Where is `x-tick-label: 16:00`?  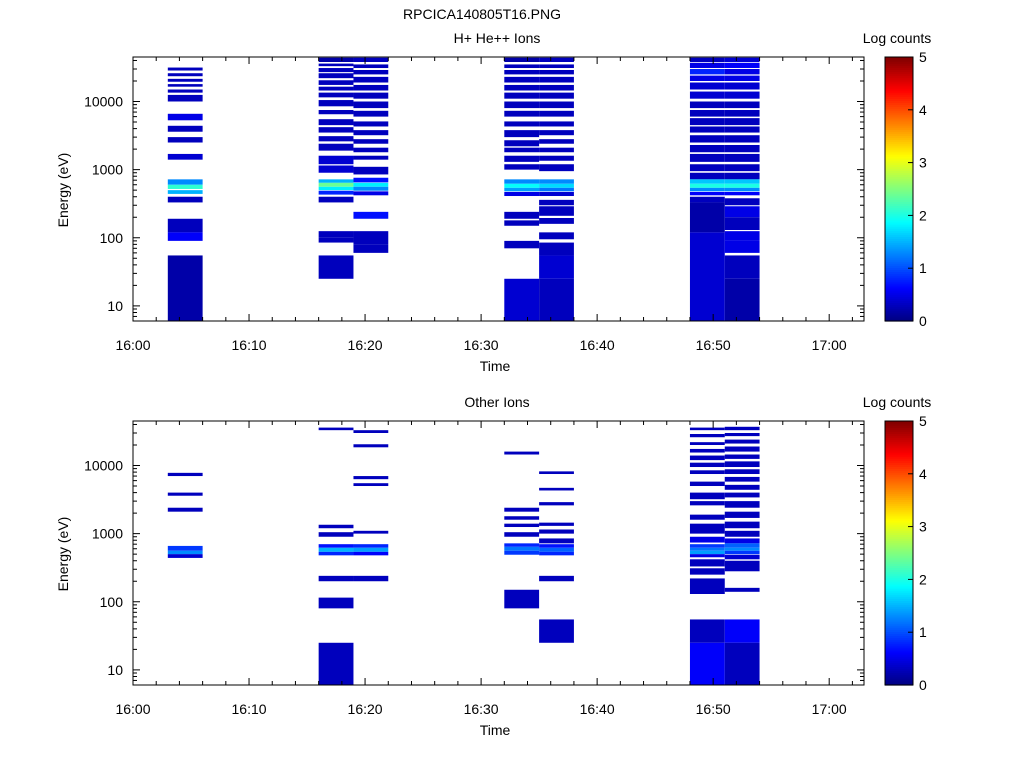
x-tick-label: 16:00 is located at coordinates (132, 709).